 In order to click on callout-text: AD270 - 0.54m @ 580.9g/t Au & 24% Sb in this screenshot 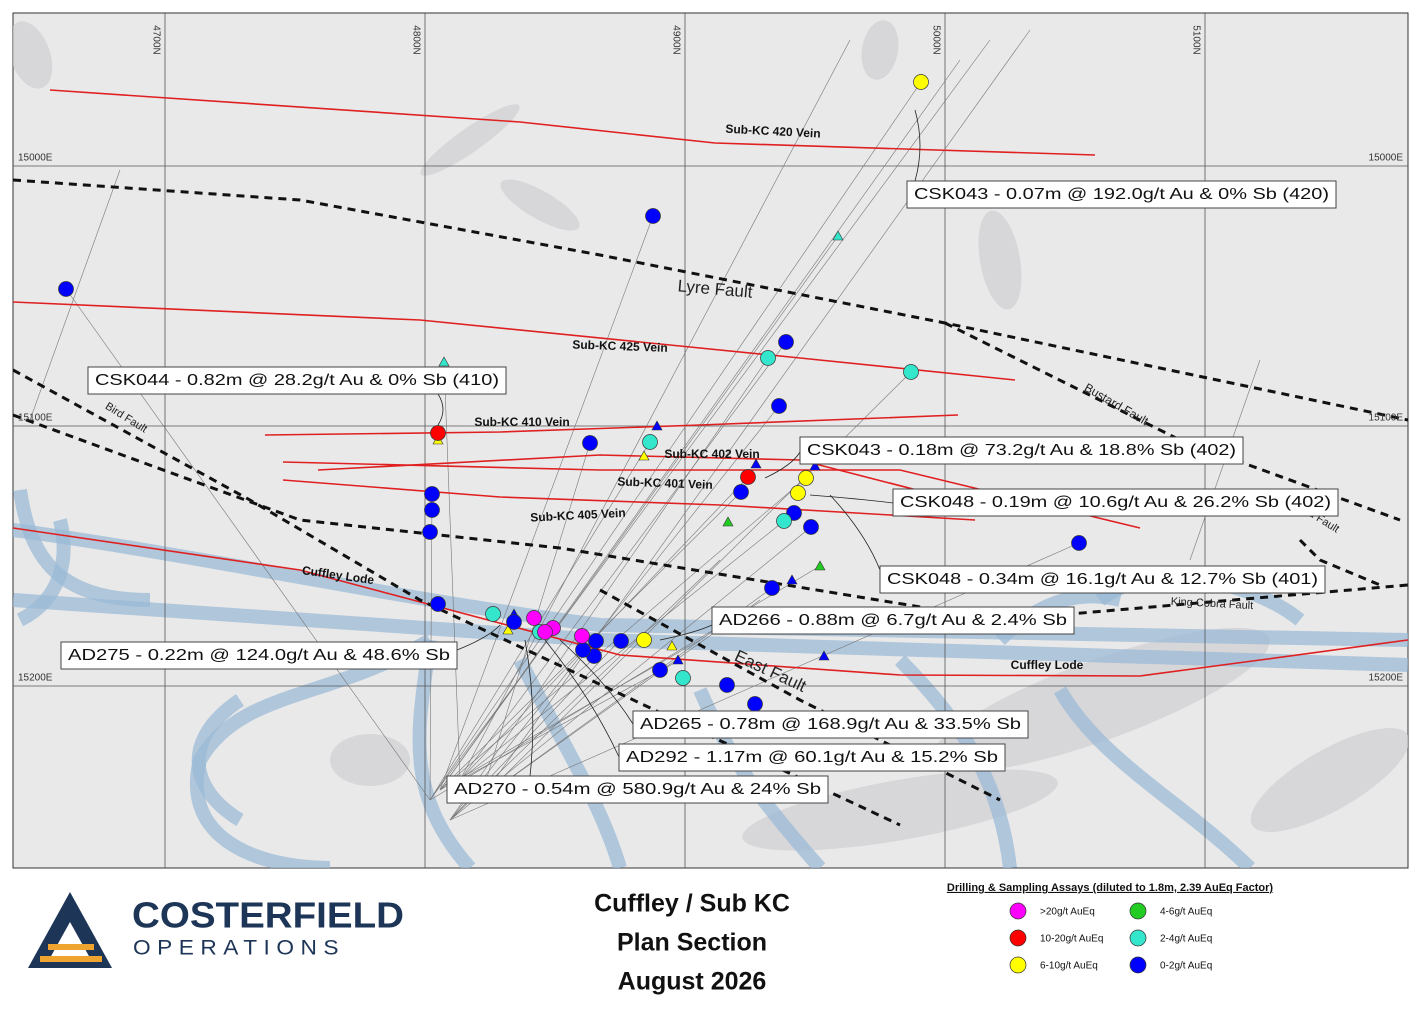, I will do `click(637, 789)`.